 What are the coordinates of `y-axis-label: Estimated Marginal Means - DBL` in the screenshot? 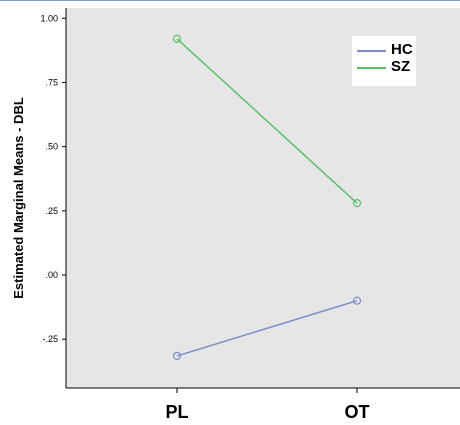 It's located at (18, 198).